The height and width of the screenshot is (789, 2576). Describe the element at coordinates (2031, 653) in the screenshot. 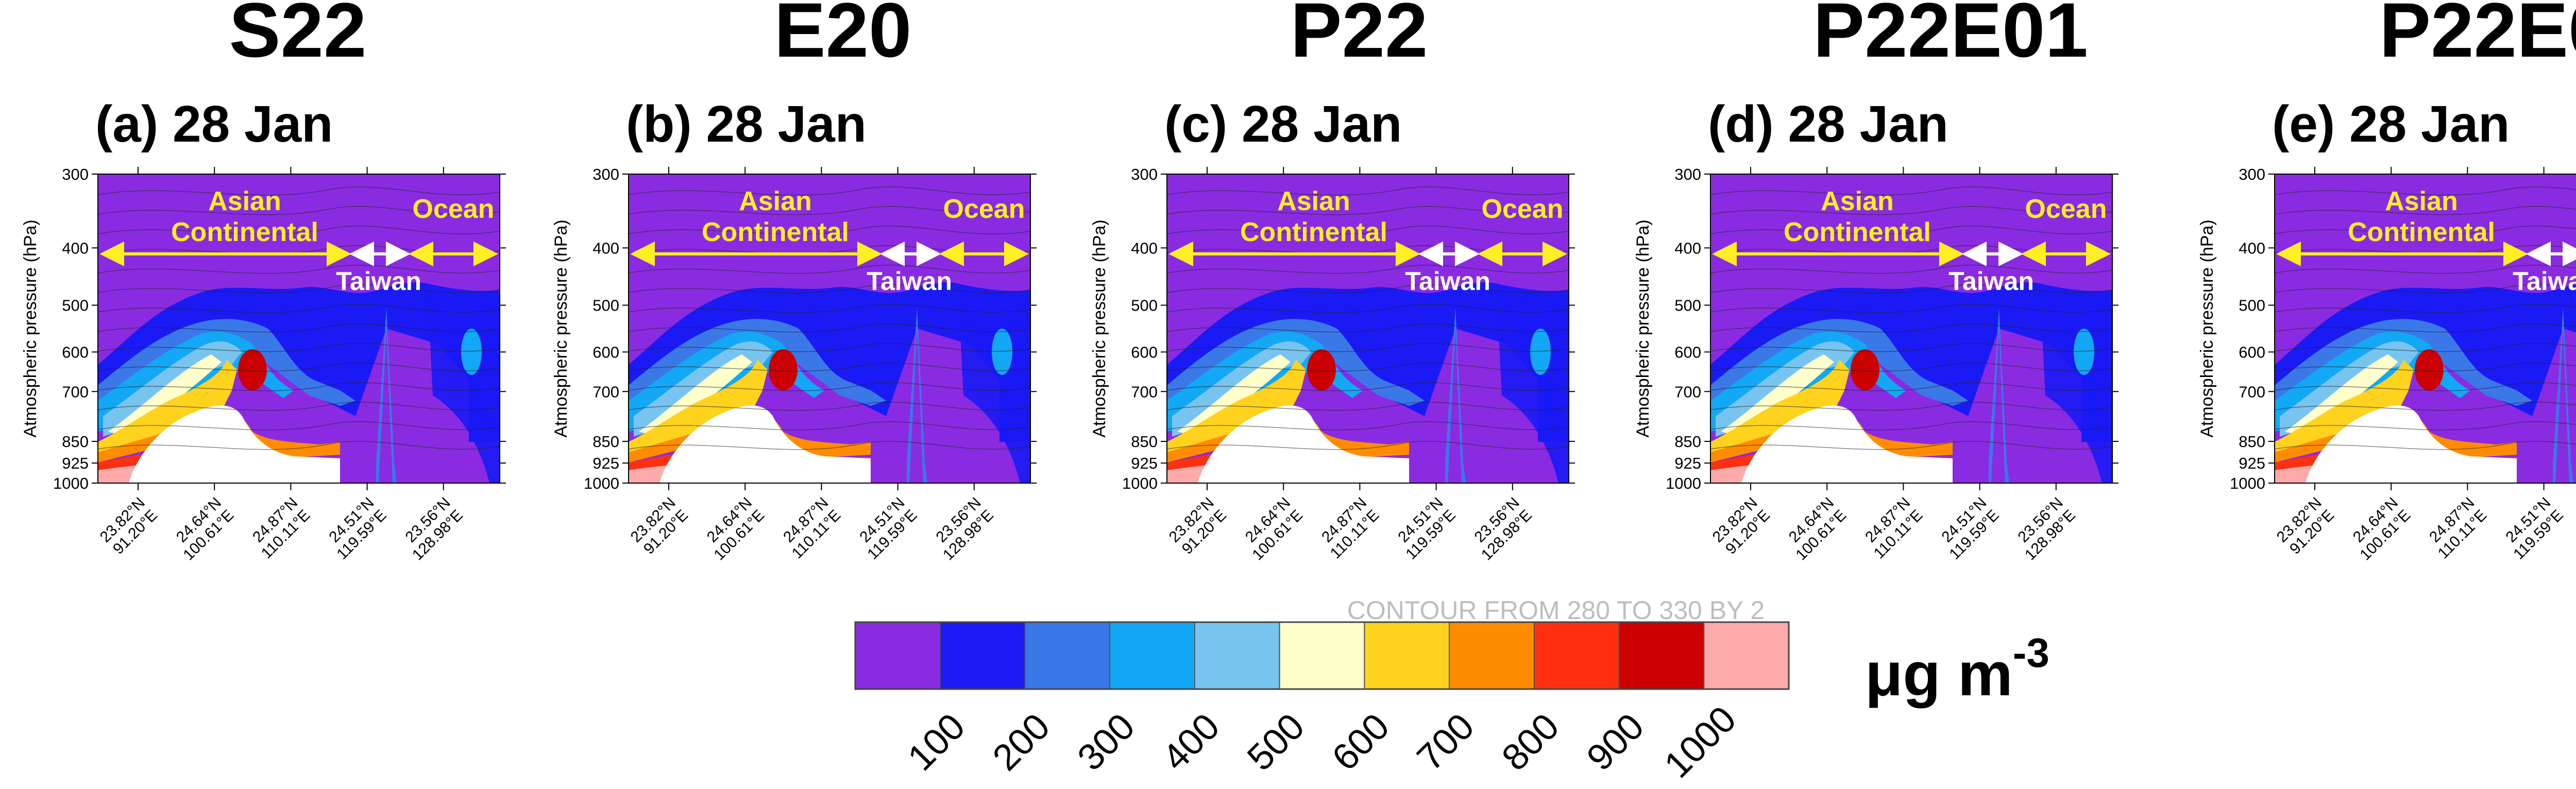

I see `colorbar-unit-exponent: -3` at that location.